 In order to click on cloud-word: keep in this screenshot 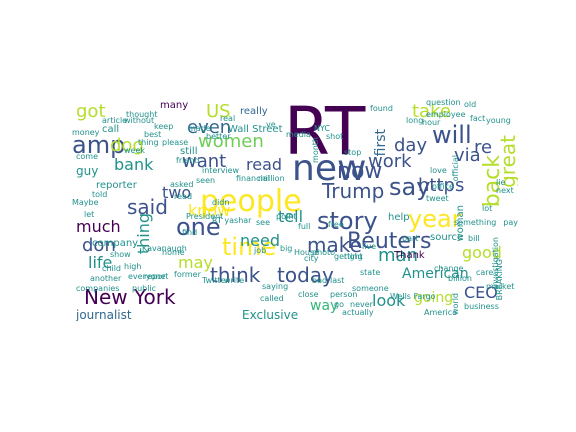, I will do `click(164, 126)`.